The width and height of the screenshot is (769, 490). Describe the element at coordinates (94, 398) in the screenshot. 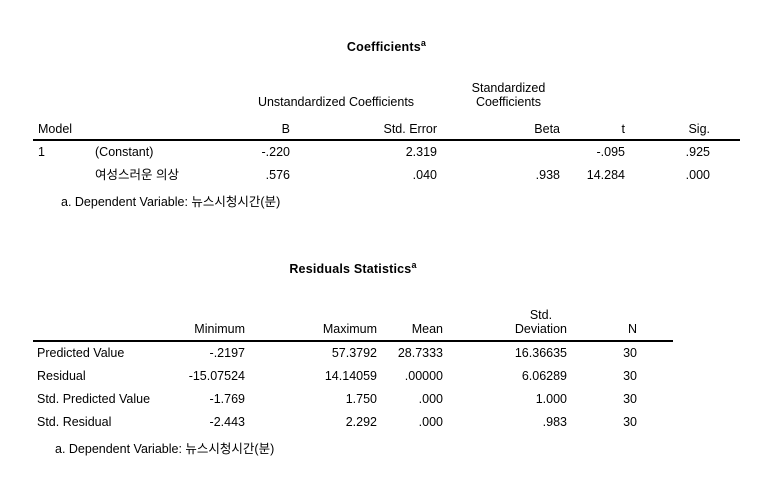

I see `cell-statistic-label: Std. Predicted Value` at that location.